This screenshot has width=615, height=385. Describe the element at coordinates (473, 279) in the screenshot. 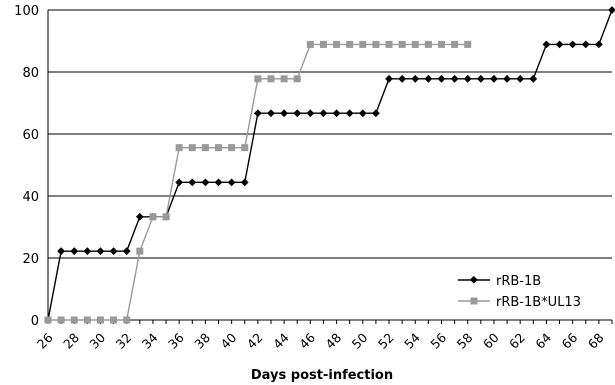

I see `legend-marker-diamond` at that location.